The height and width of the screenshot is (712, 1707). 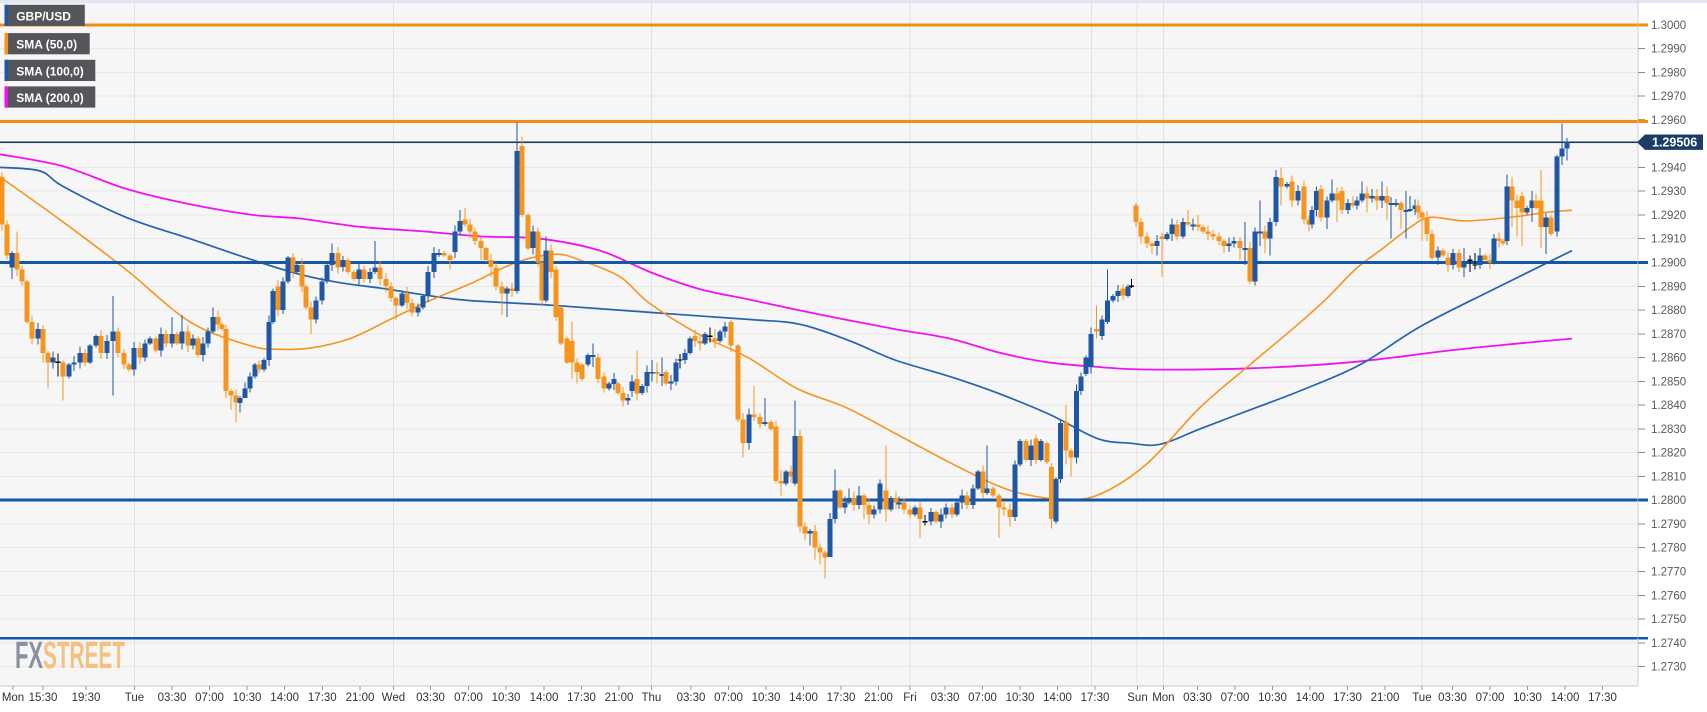 I want to click on svg-text: 1.2780, so click(x=1668, y=549).